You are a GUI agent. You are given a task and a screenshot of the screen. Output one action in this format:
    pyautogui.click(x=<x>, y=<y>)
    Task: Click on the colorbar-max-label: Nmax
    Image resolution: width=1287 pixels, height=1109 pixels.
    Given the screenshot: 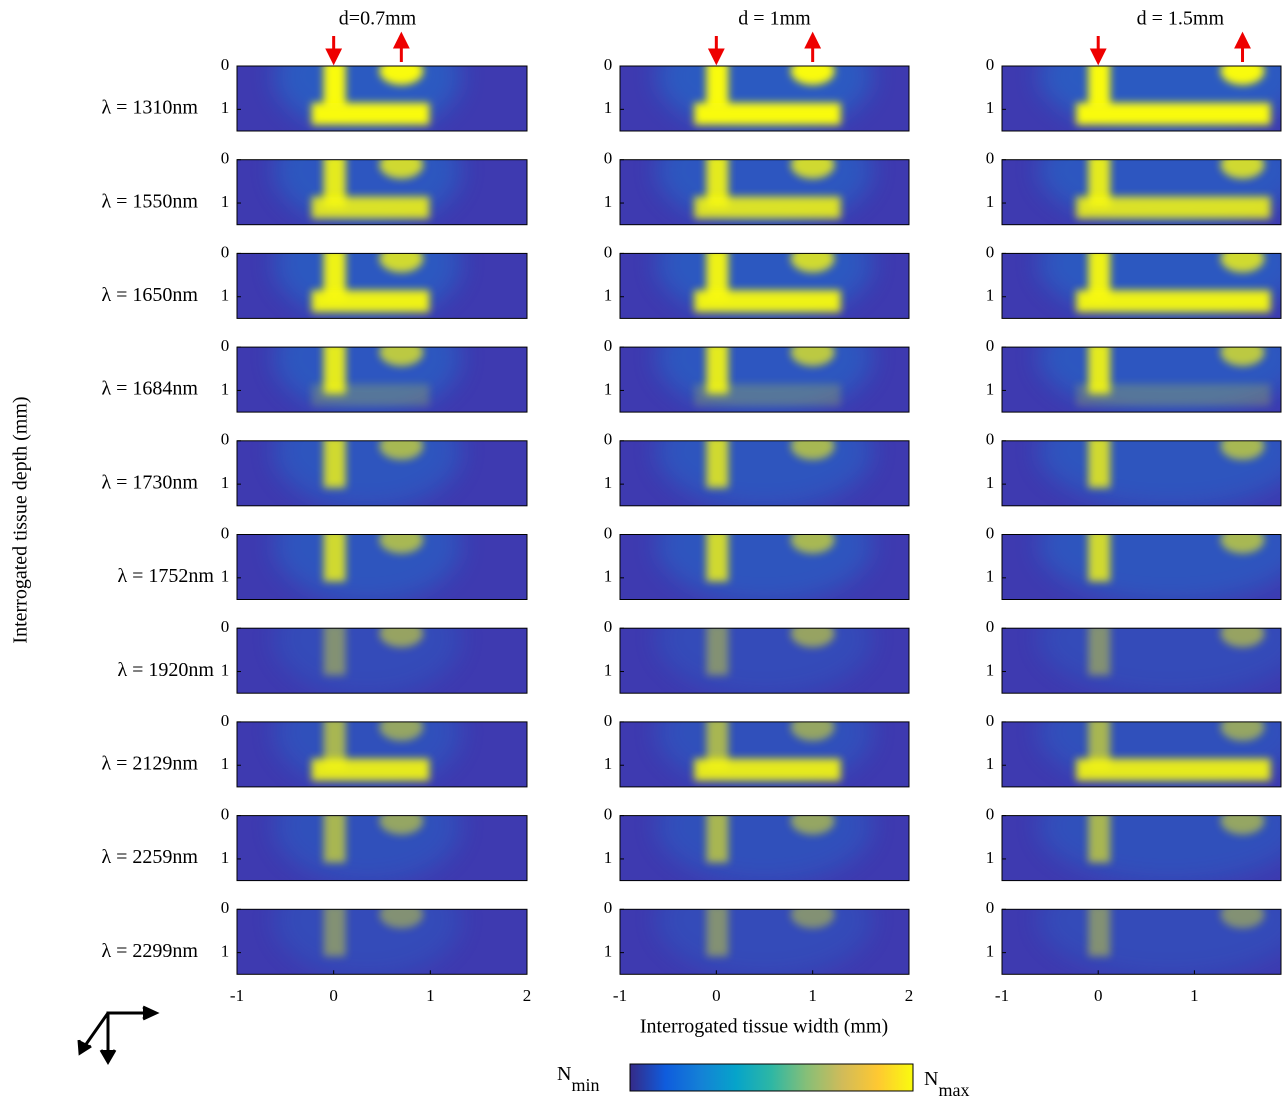 What is the action you would take?
    pyautogui.click(x=946, y=1084)
    